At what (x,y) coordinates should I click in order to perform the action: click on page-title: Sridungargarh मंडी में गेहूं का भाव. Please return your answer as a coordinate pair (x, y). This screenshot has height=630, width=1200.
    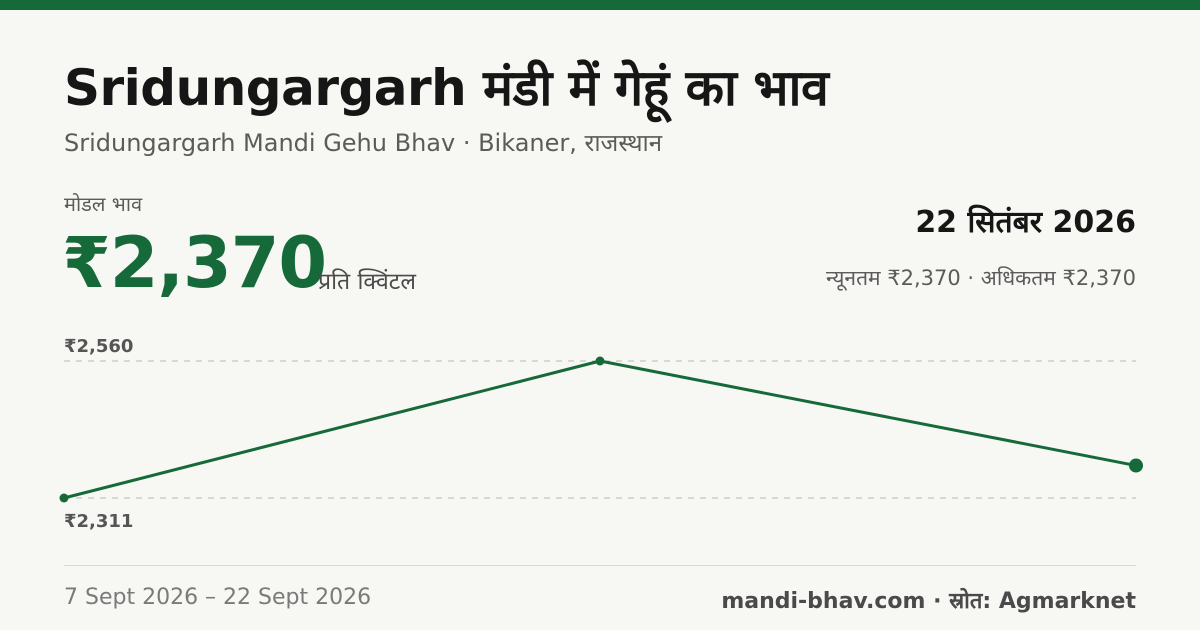
    Looking at the image, I should click on (446, 88).